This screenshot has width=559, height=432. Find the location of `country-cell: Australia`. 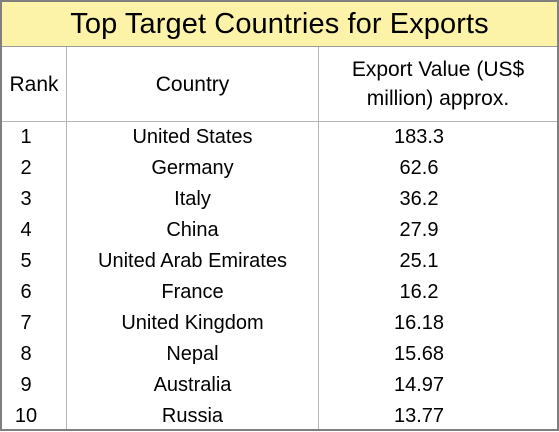

country-cell: Australia is located at coordinates (192, 385).